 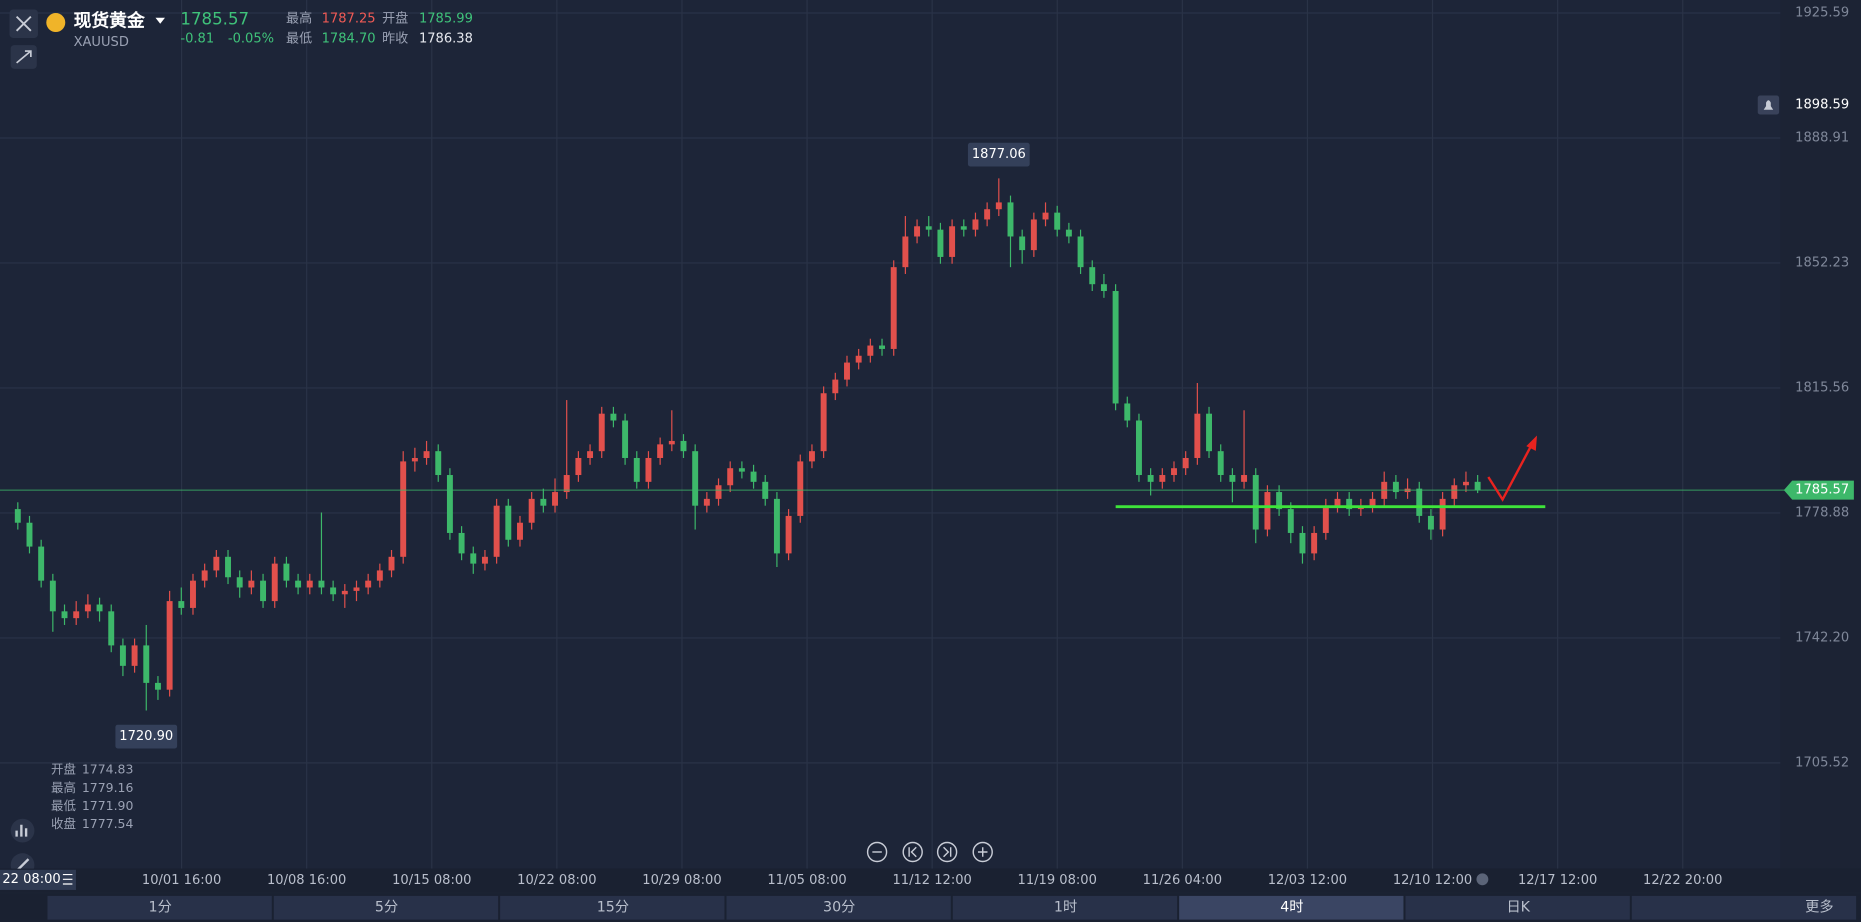 What do you see at coordinates (101, 42) in the screenshot?
I see `instrument-symbol: XAUUSD` at bounding box center [101, 42].